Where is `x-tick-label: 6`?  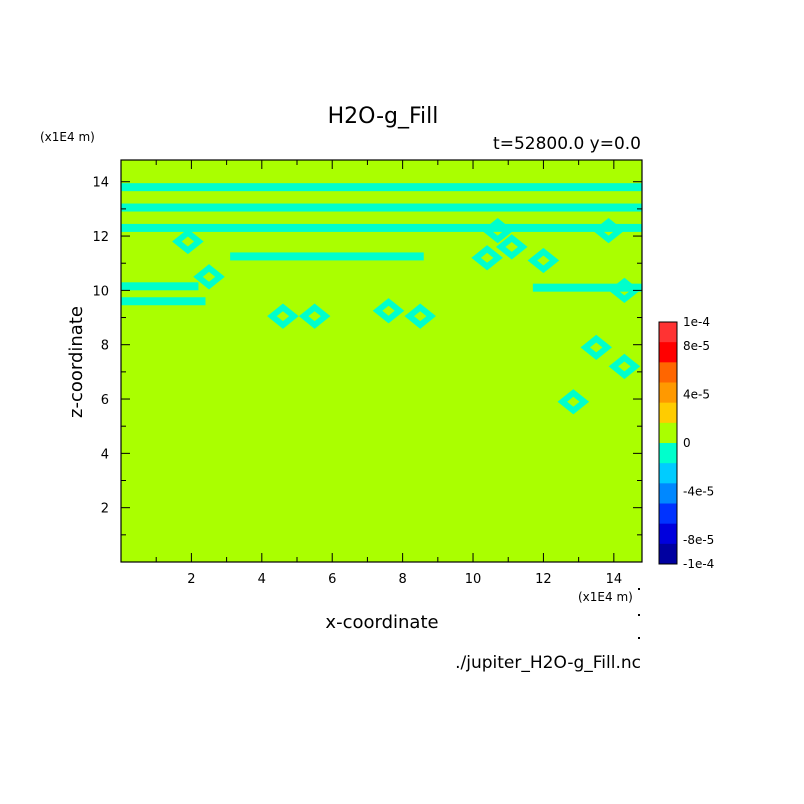
x-tick-label: 6 is located at coordinates (332, 579).